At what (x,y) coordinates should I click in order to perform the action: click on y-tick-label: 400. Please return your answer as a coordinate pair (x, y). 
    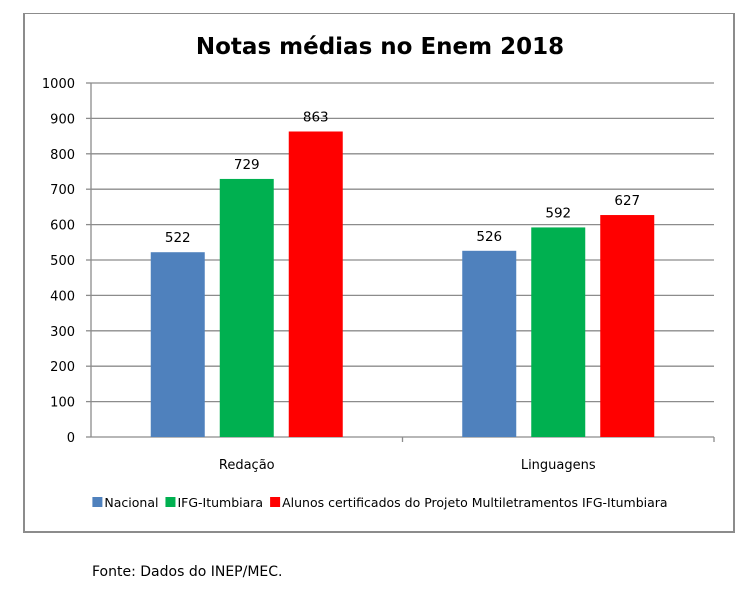
    Looking at the image, I should click on (62, 296).